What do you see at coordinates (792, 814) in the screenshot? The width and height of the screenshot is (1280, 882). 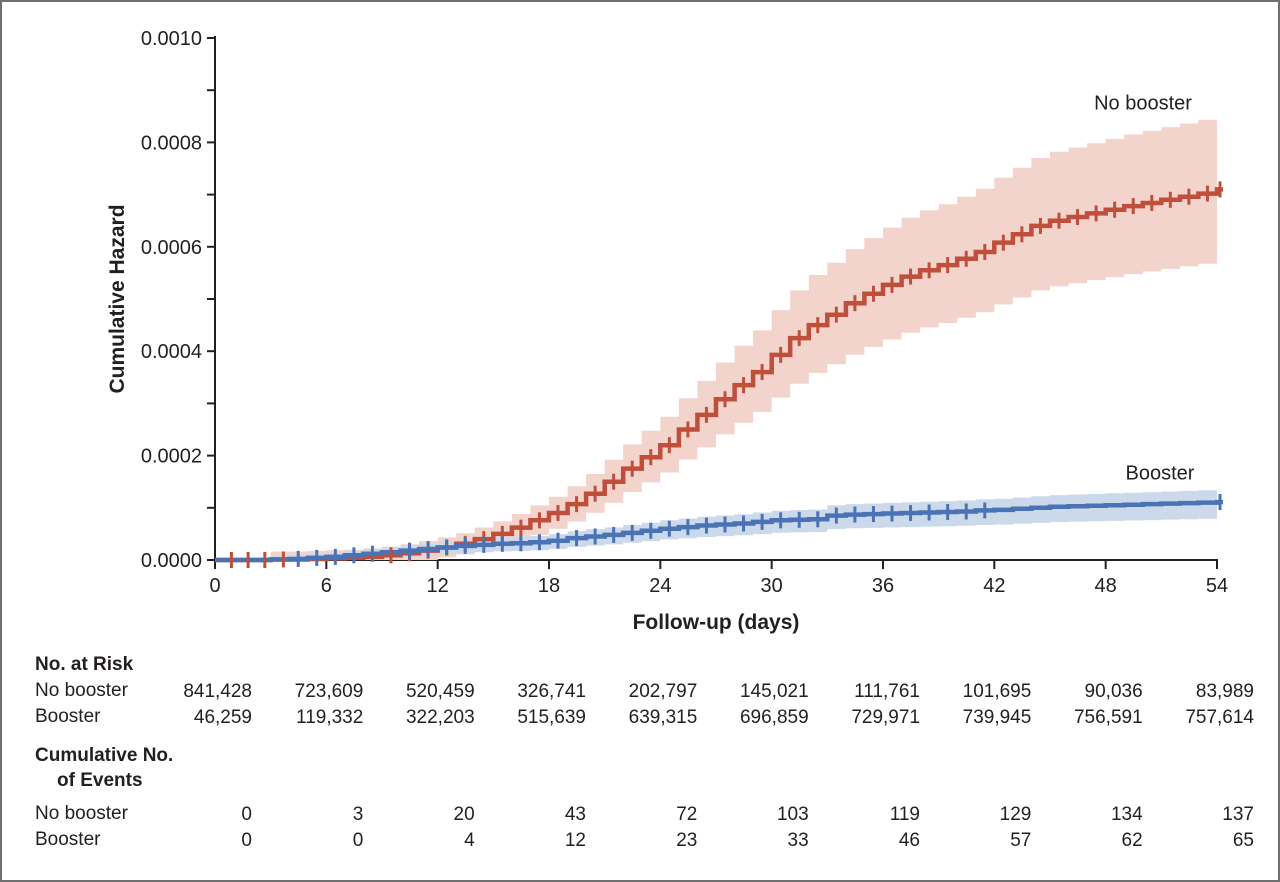 I see `table-cell: 103` at bounding box center [792, 814].